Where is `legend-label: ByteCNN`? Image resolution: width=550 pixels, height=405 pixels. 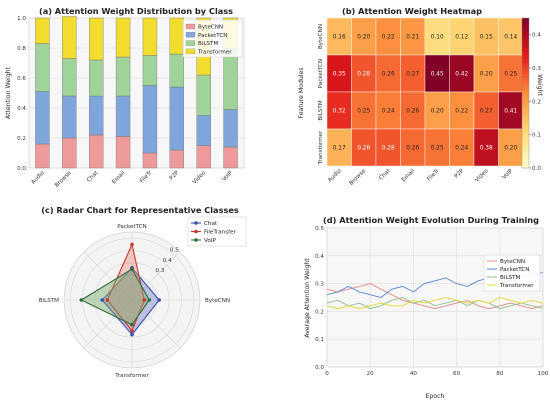
legend-label: ByteCNN is located at coordinates (210, 28).